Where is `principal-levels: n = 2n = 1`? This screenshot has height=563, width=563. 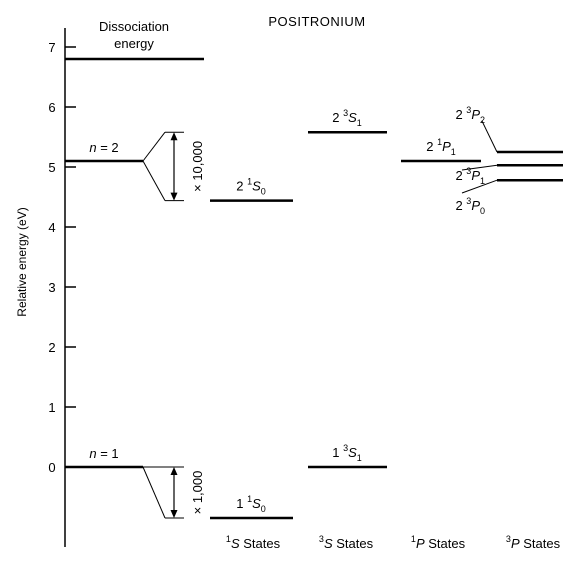 principal-levels: n = 2n = 1 is located at coordinates (104, 304).